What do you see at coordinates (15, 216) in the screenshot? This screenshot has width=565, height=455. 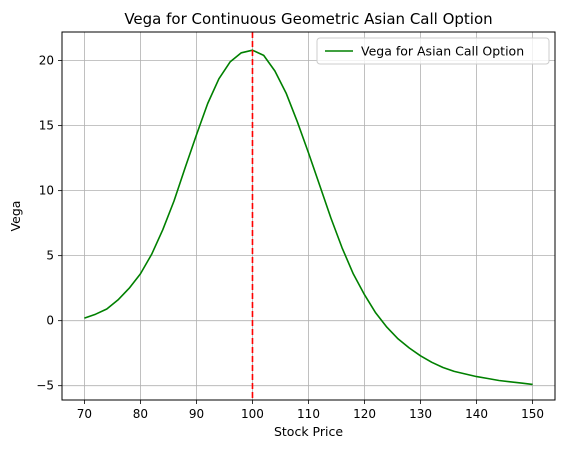 I see `y-axis-label: Vega` at bounding box center [15, 216].